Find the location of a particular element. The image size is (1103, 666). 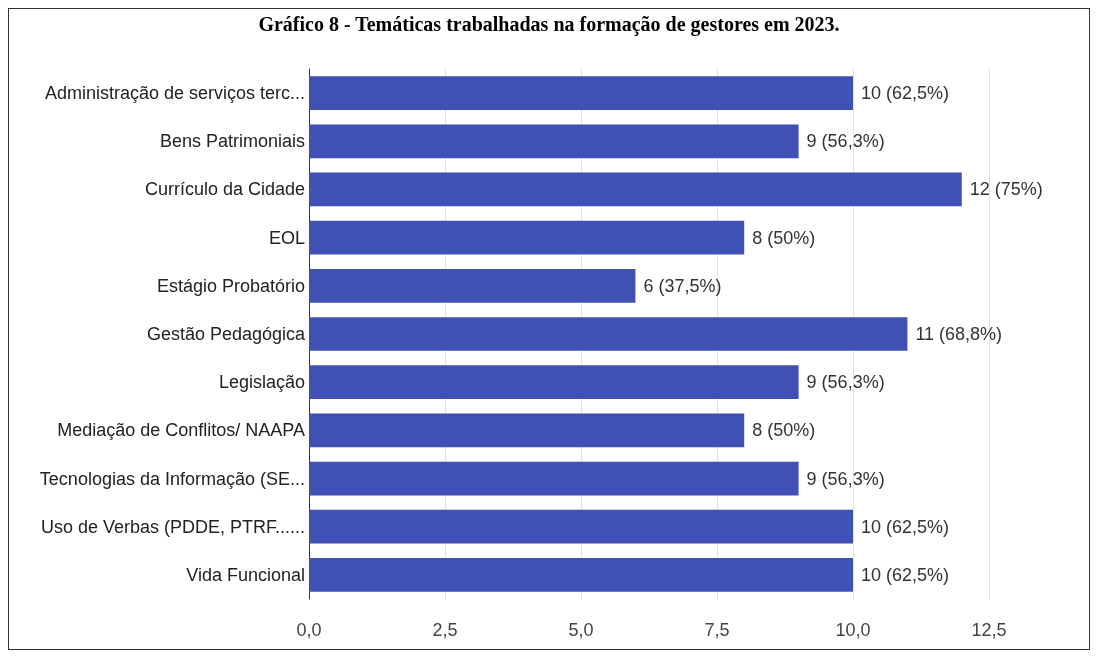

data-label: 11 (68,8%) is located at coordinates (959, 334).